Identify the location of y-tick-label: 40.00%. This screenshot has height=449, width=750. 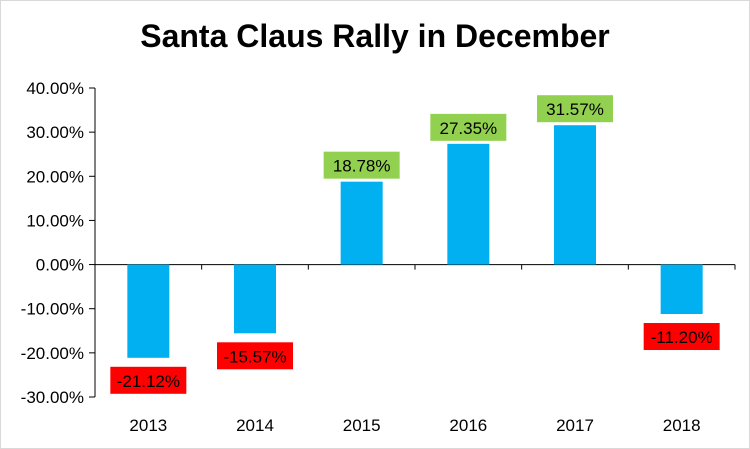
(55, 88).